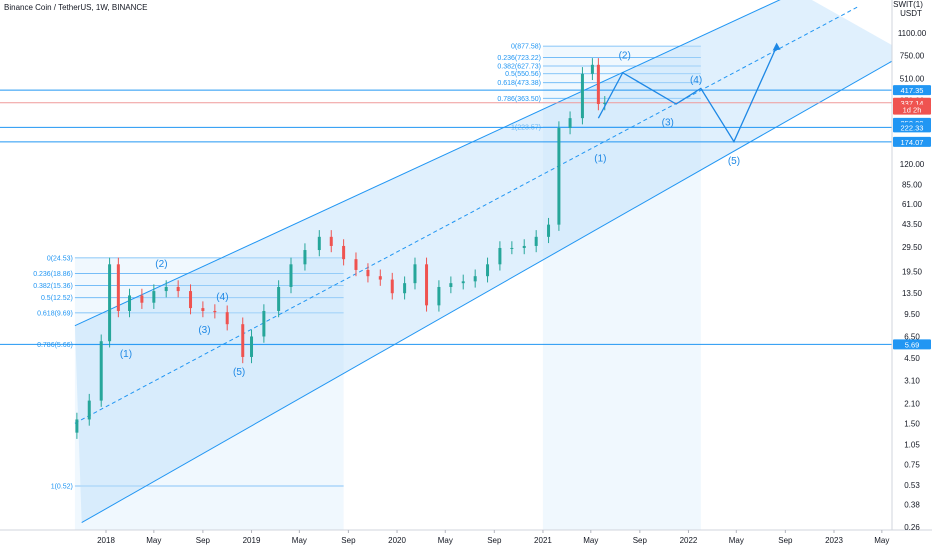  Describe the element at coordinates (55, 313) in the screenshot. I see `fib-2018-level-label: 0.618(9.69)` at that location.